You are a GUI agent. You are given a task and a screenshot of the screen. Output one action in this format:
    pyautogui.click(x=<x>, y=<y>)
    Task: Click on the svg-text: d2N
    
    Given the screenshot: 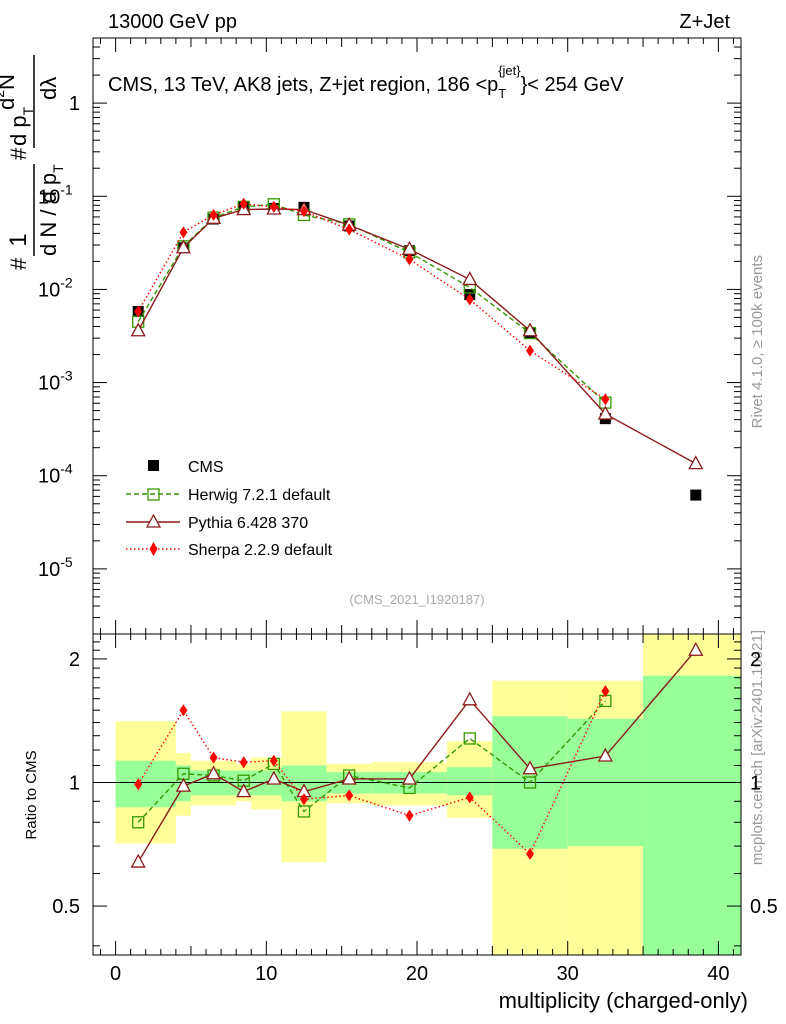 What is the action you would take?
    pyautogui.click(x=9, y=92)
    